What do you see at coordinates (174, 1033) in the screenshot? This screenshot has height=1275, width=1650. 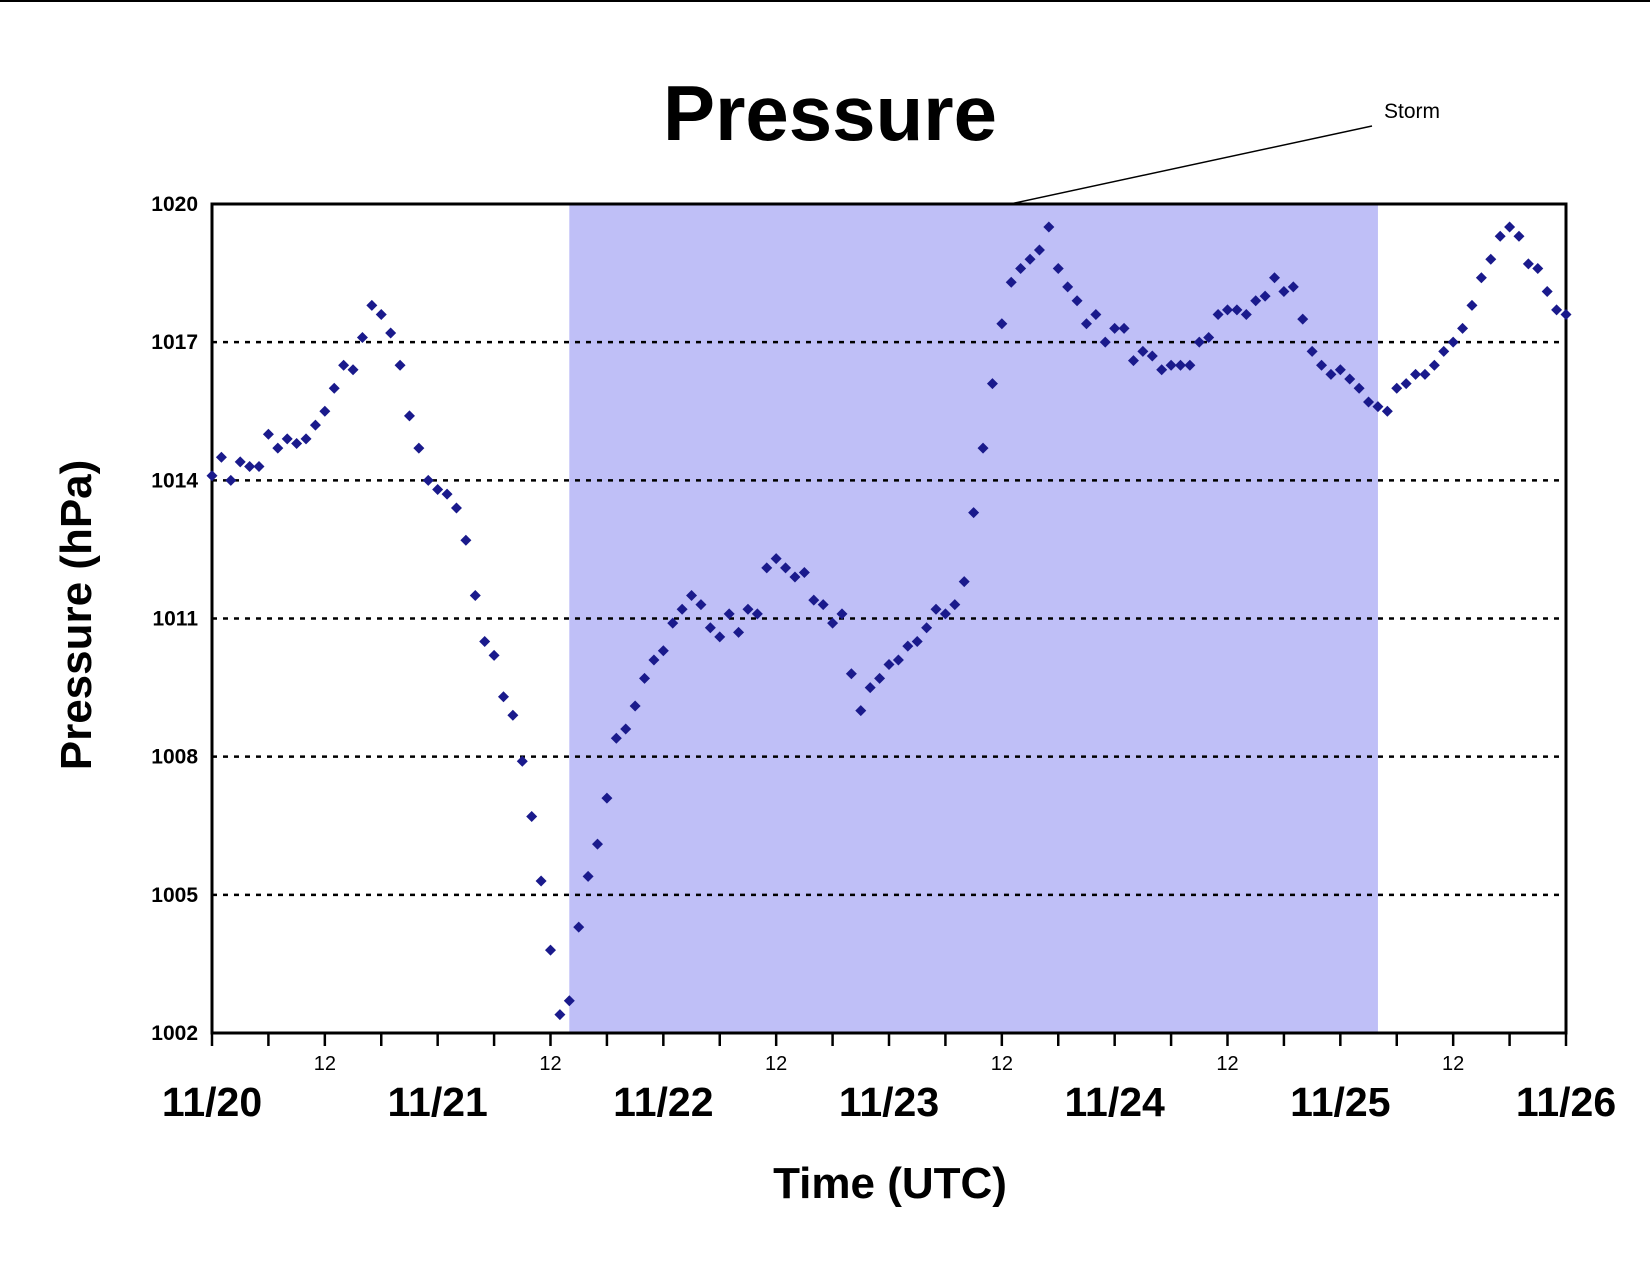 I see `y-tick-label: 1002` at bounding box center [174, 1033].